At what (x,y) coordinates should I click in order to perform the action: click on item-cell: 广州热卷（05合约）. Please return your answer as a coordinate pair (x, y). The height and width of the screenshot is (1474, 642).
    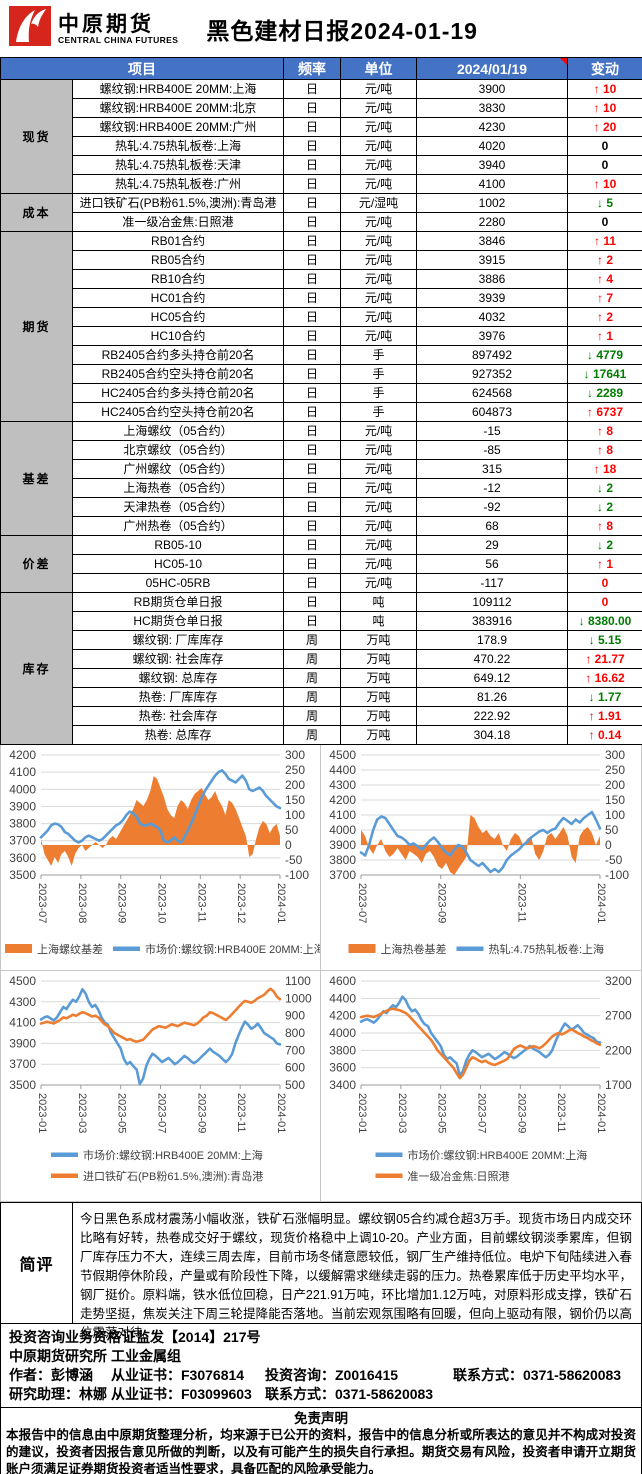
    Looking at the image, I should click on (178, 526).